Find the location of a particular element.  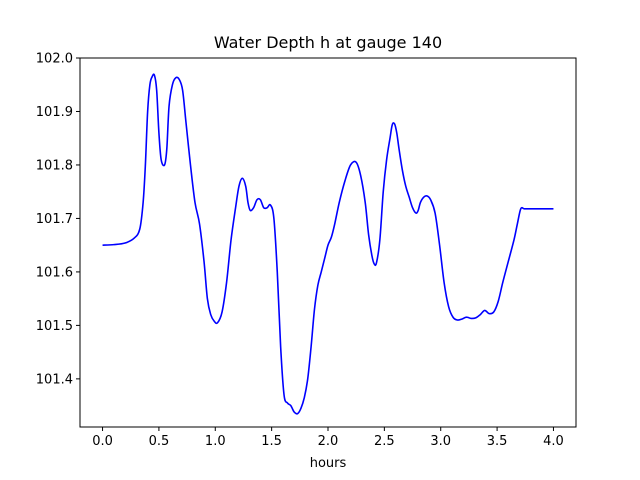

x-tick-label: 1.0 is located at coordinates (215, 441).